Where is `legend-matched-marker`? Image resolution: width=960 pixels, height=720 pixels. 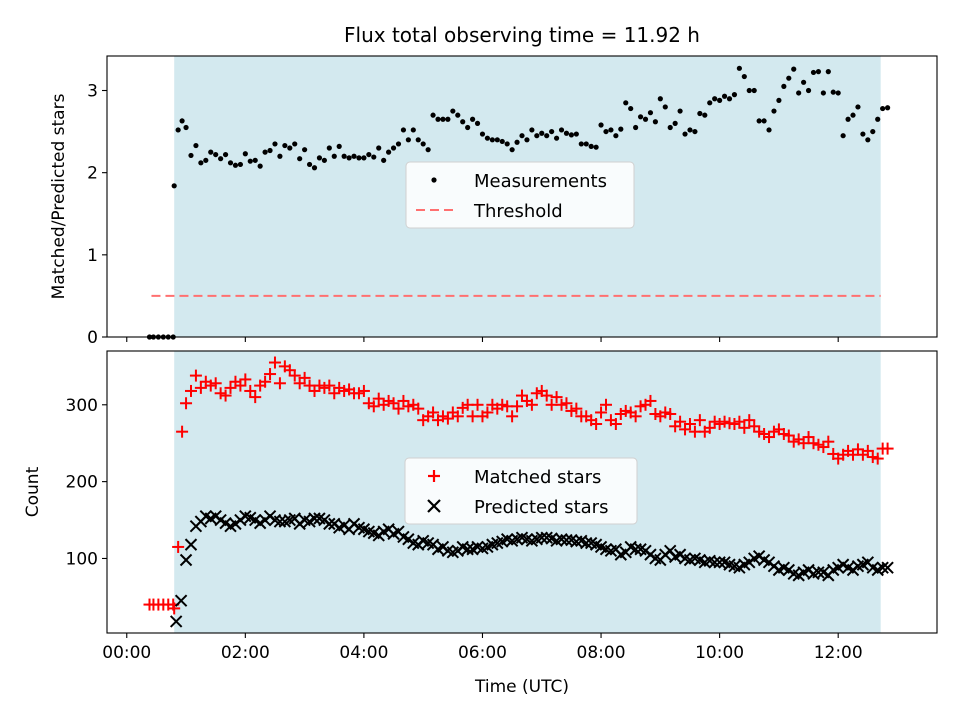 legend-matched-marker is located at coordinates (434, 476).